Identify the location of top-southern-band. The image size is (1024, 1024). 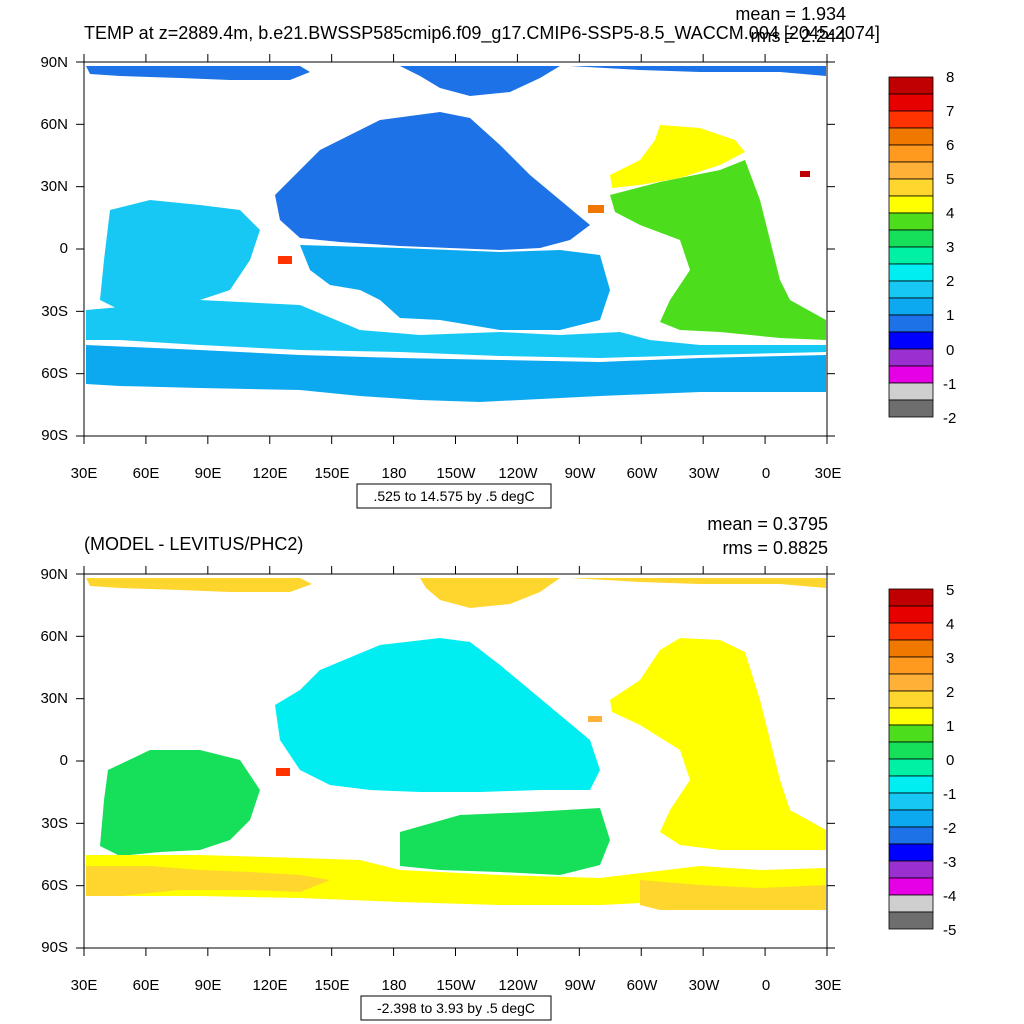
(456, 329).